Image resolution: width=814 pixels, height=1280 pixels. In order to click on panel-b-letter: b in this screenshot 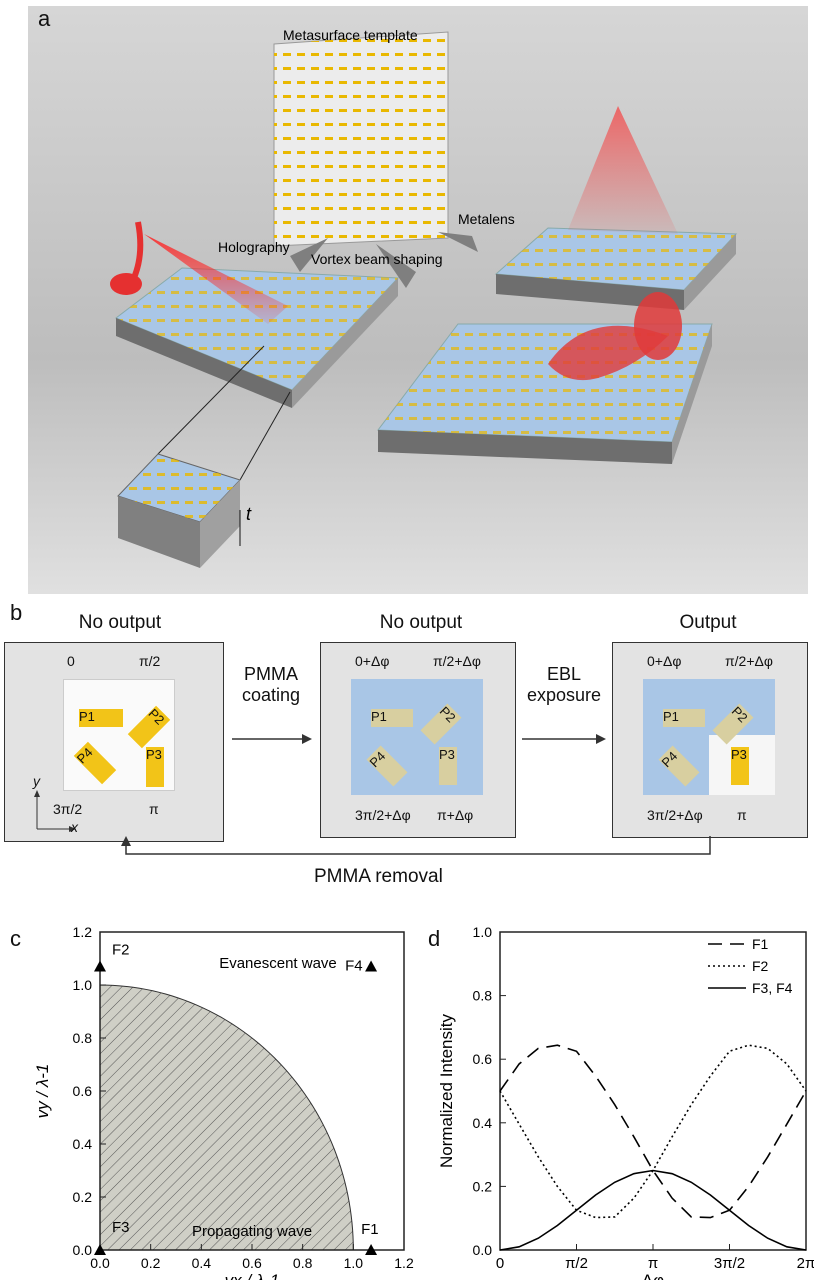, I will do `click(16, 612)`.